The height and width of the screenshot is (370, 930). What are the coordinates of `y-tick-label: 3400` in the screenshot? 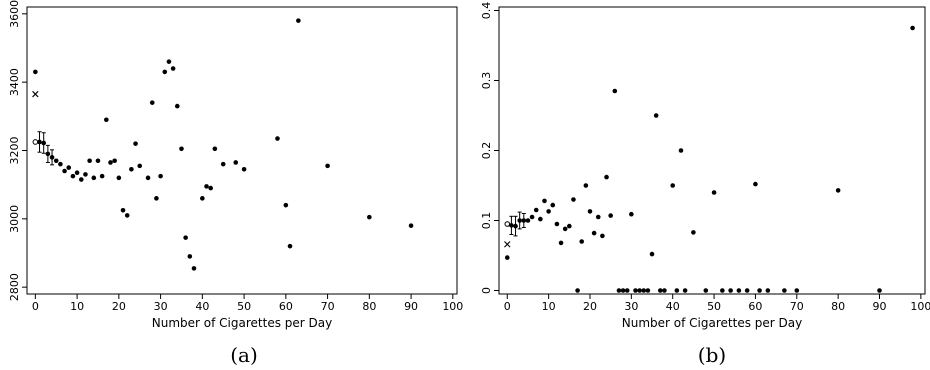 It's located at (14, 82).